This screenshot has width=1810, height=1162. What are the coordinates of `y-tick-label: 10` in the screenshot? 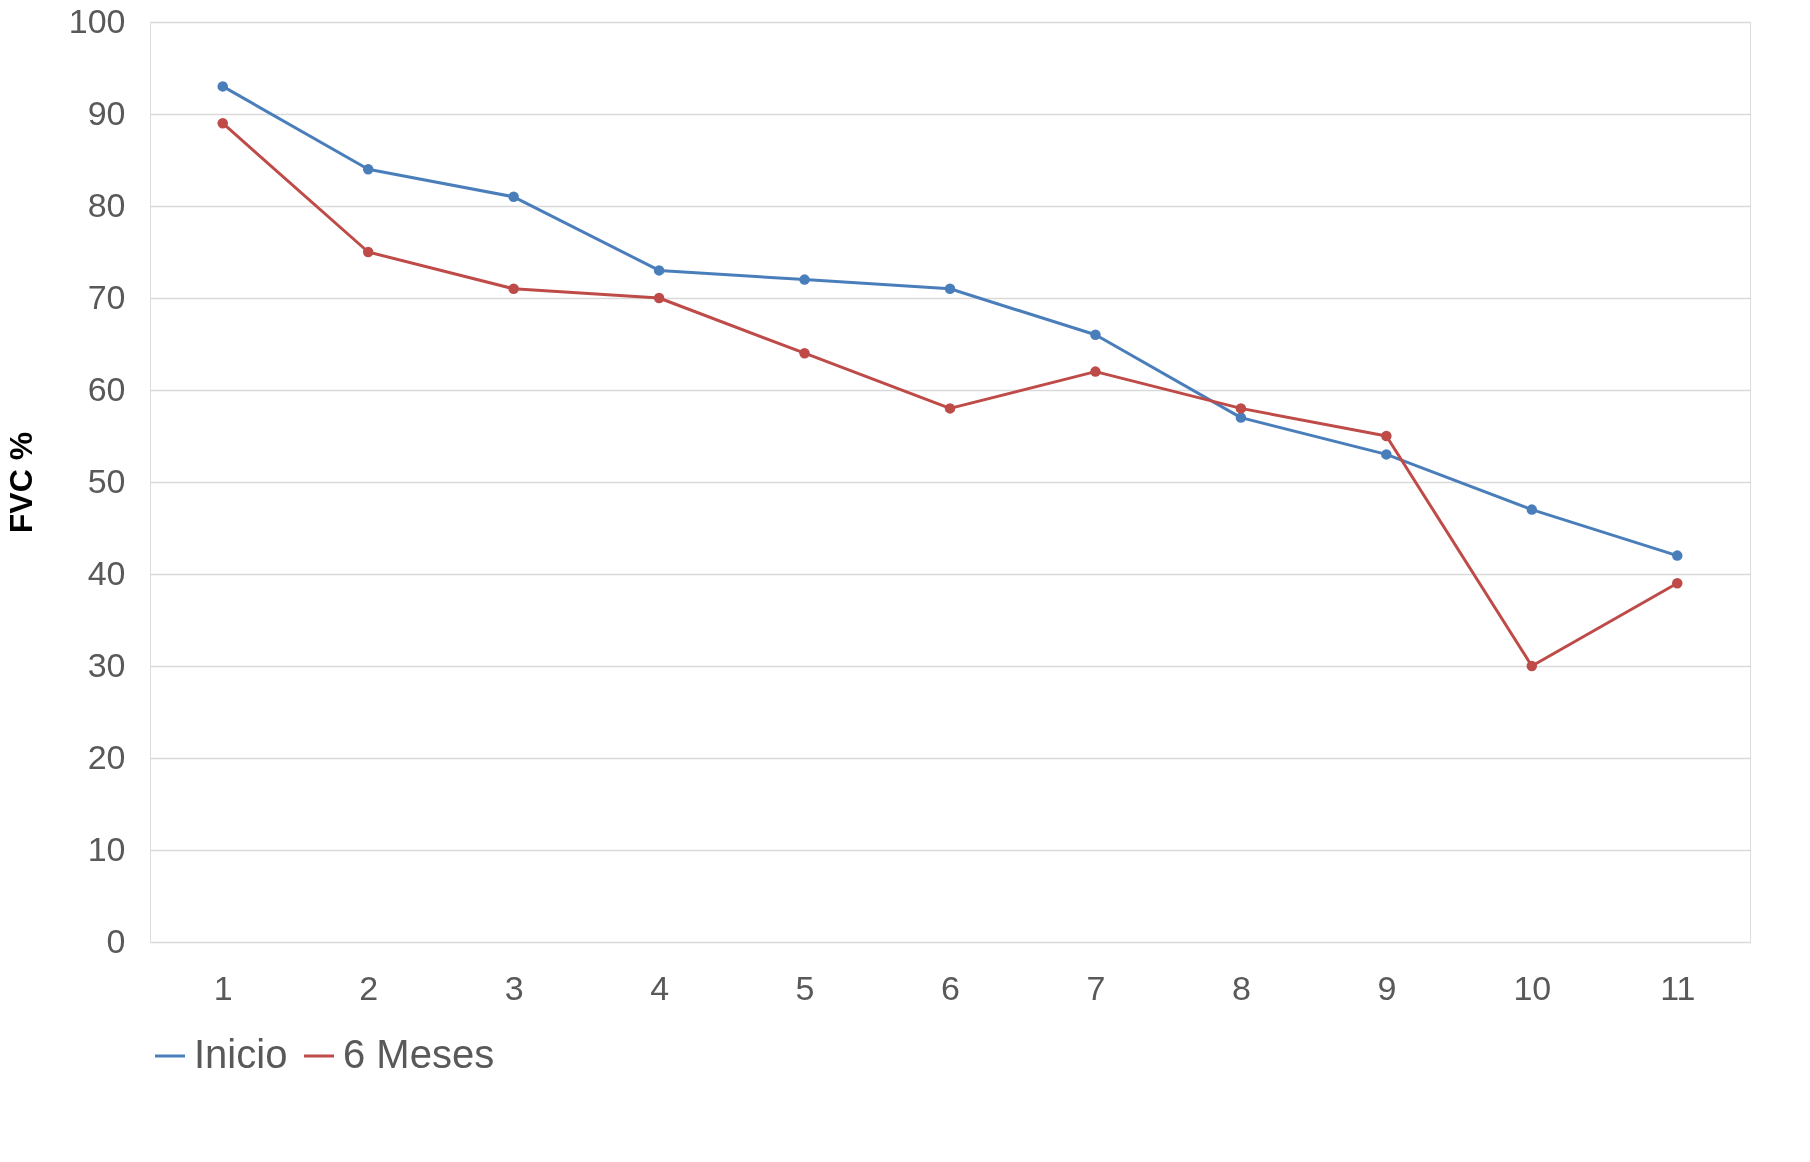 It's located at (106, 848).